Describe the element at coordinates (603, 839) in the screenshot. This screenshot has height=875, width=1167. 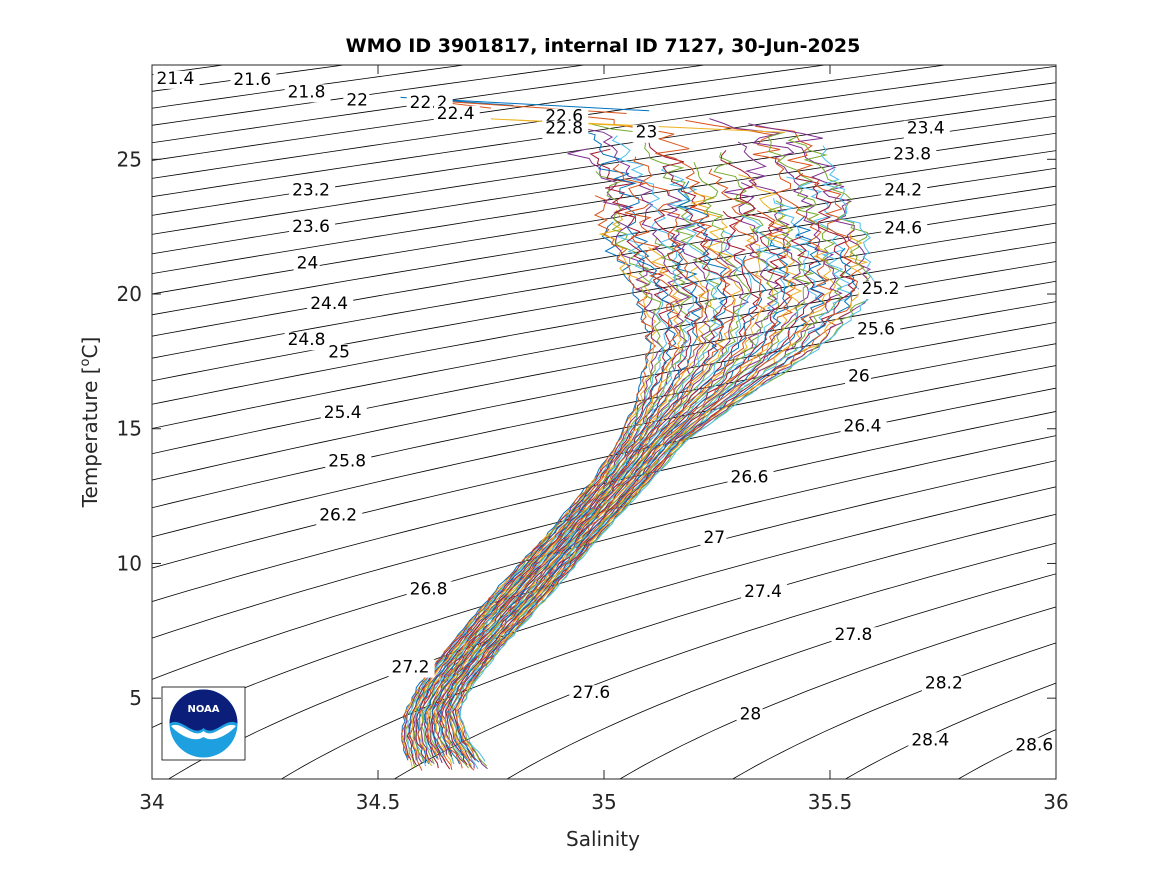
I see `x-axis-label: Salinity` at that location.